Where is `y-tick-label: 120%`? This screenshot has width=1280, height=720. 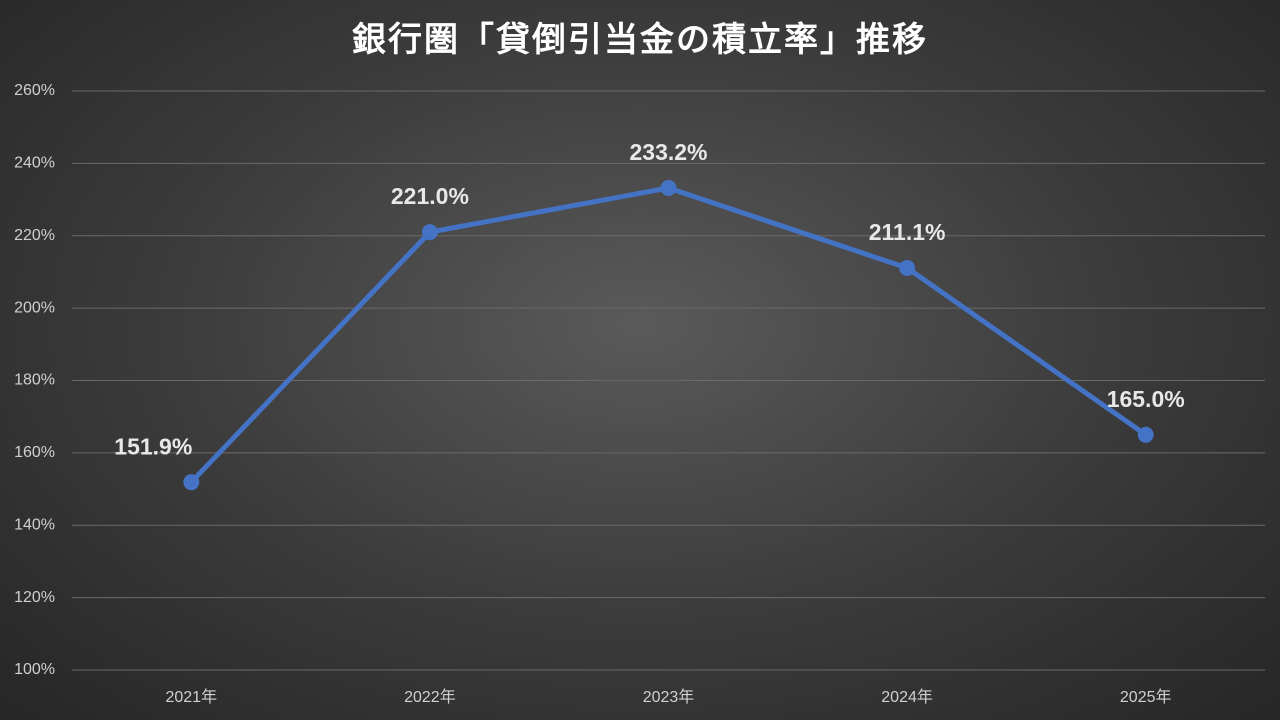
y-tick-label: 120% is located at coordinates (34, 597).